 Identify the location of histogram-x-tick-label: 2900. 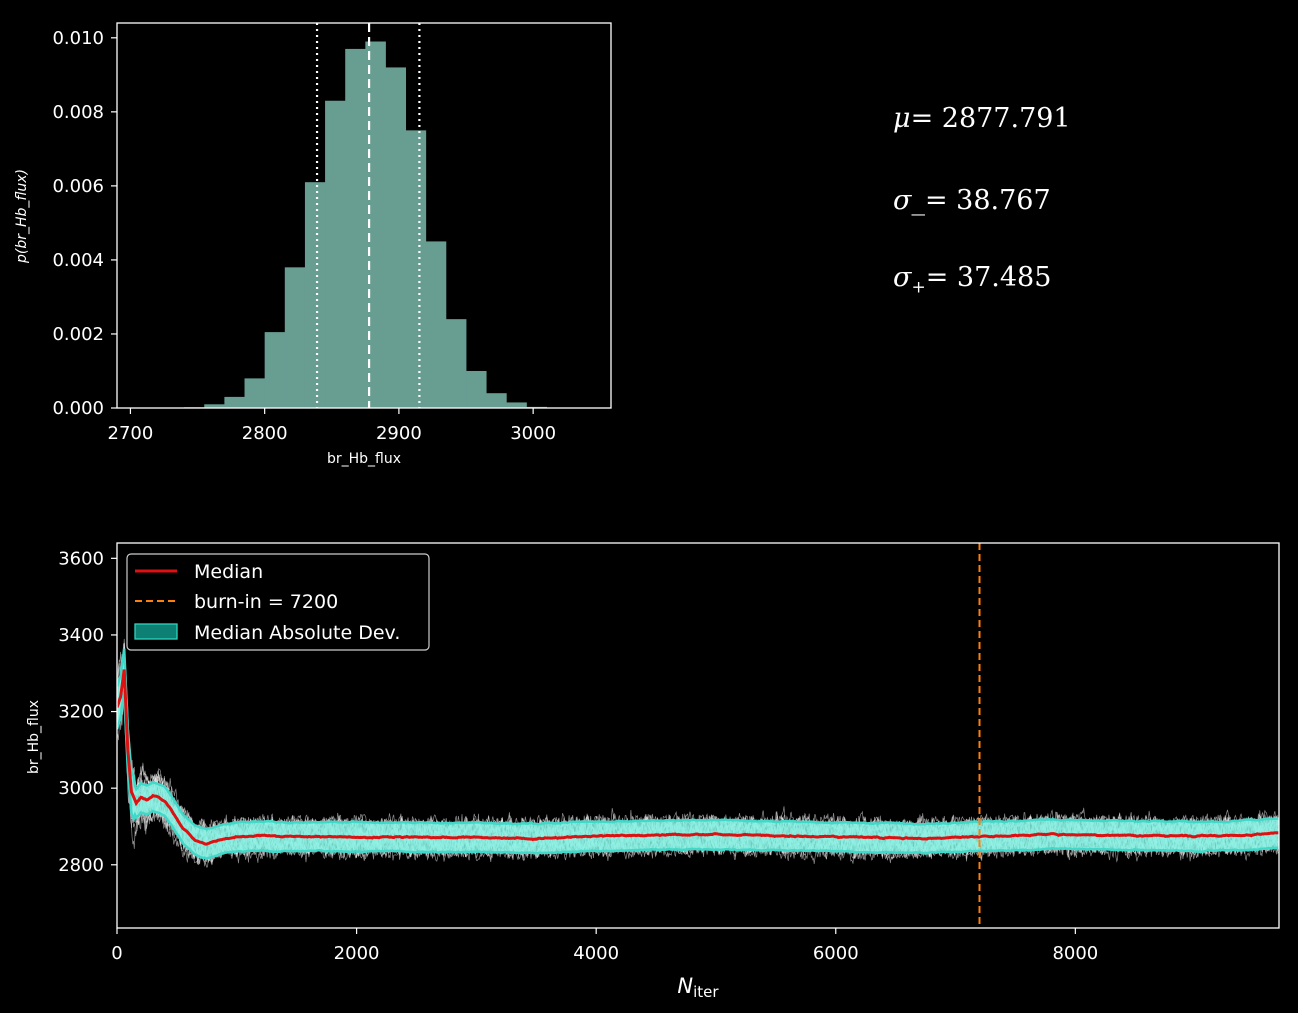
(399, 433).